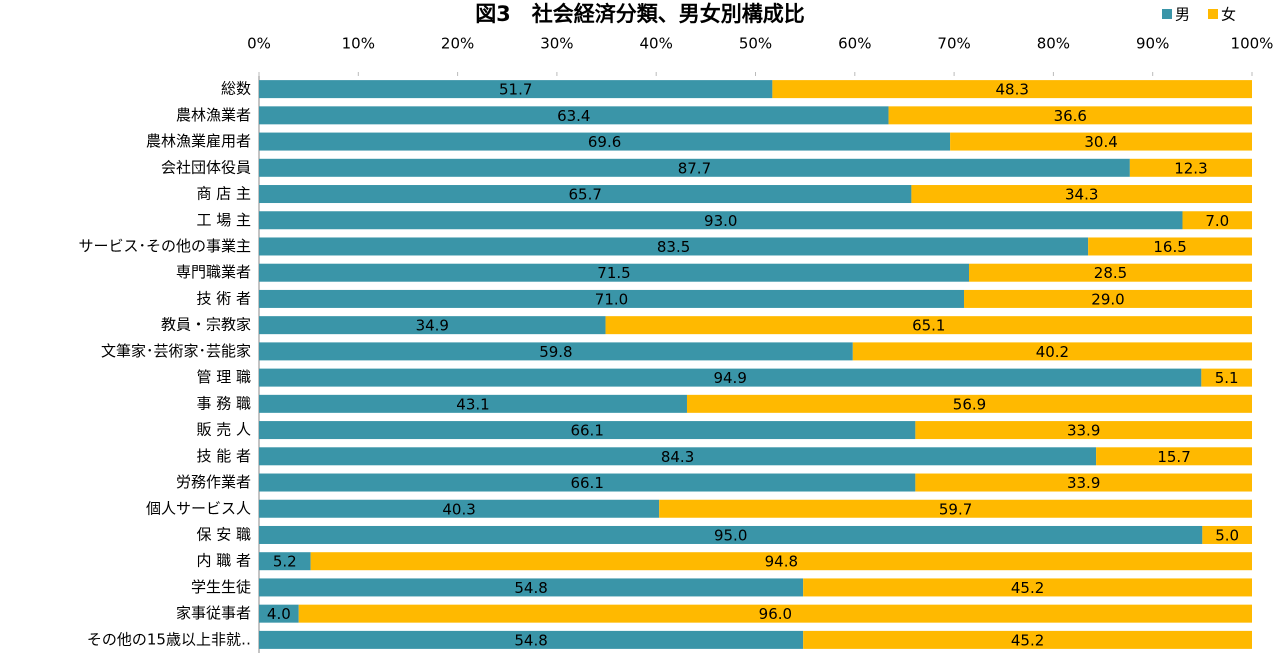 Image resolution: width=1277 pixels, height=653 pixels. I want to click on y-tick-label: 技 術 者, so click(223, 298).